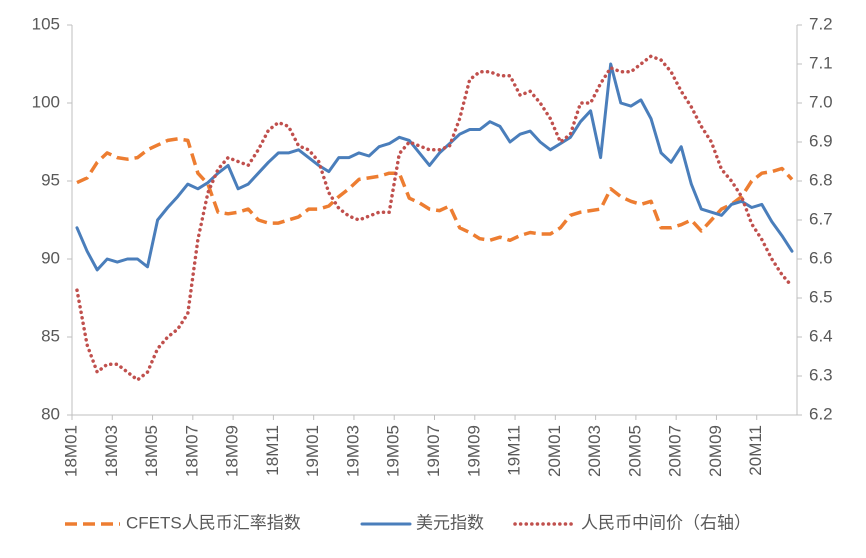  What do you see at coordinates (666, 522) in the screenshot?
I see `legend-label: 人民币中间价（右轴）` at bounding box center [666, 522].